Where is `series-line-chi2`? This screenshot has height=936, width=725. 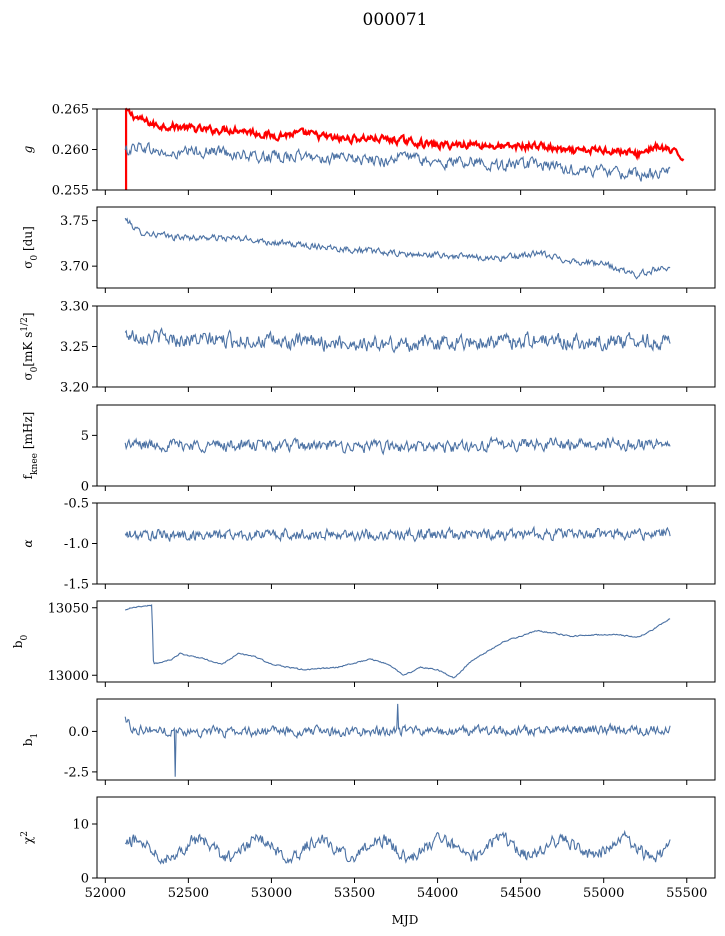 series-line-chi2 is located at coordinates (397, 847).